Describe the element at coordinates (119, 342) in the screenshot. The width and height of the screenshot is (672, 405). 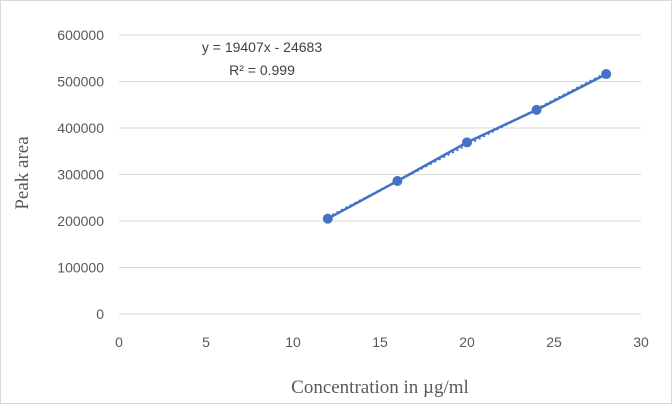
I see `x-tick-label: 0` at that location.